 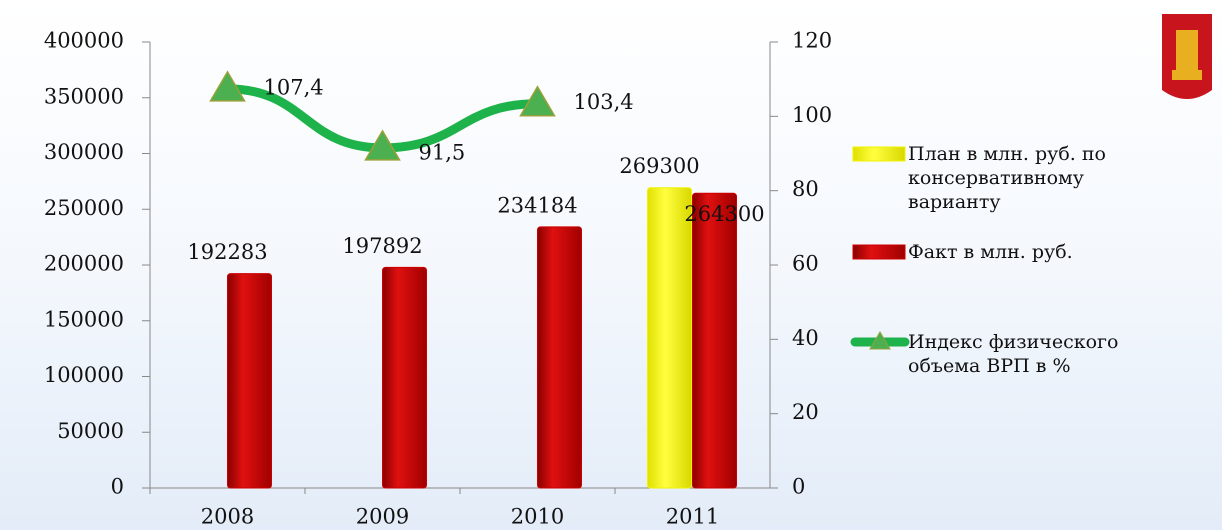 What do you see at coordinates (805, 189) in the screenshot?
I see `y2-tick-label: 80` at bounding box center [805, 189].